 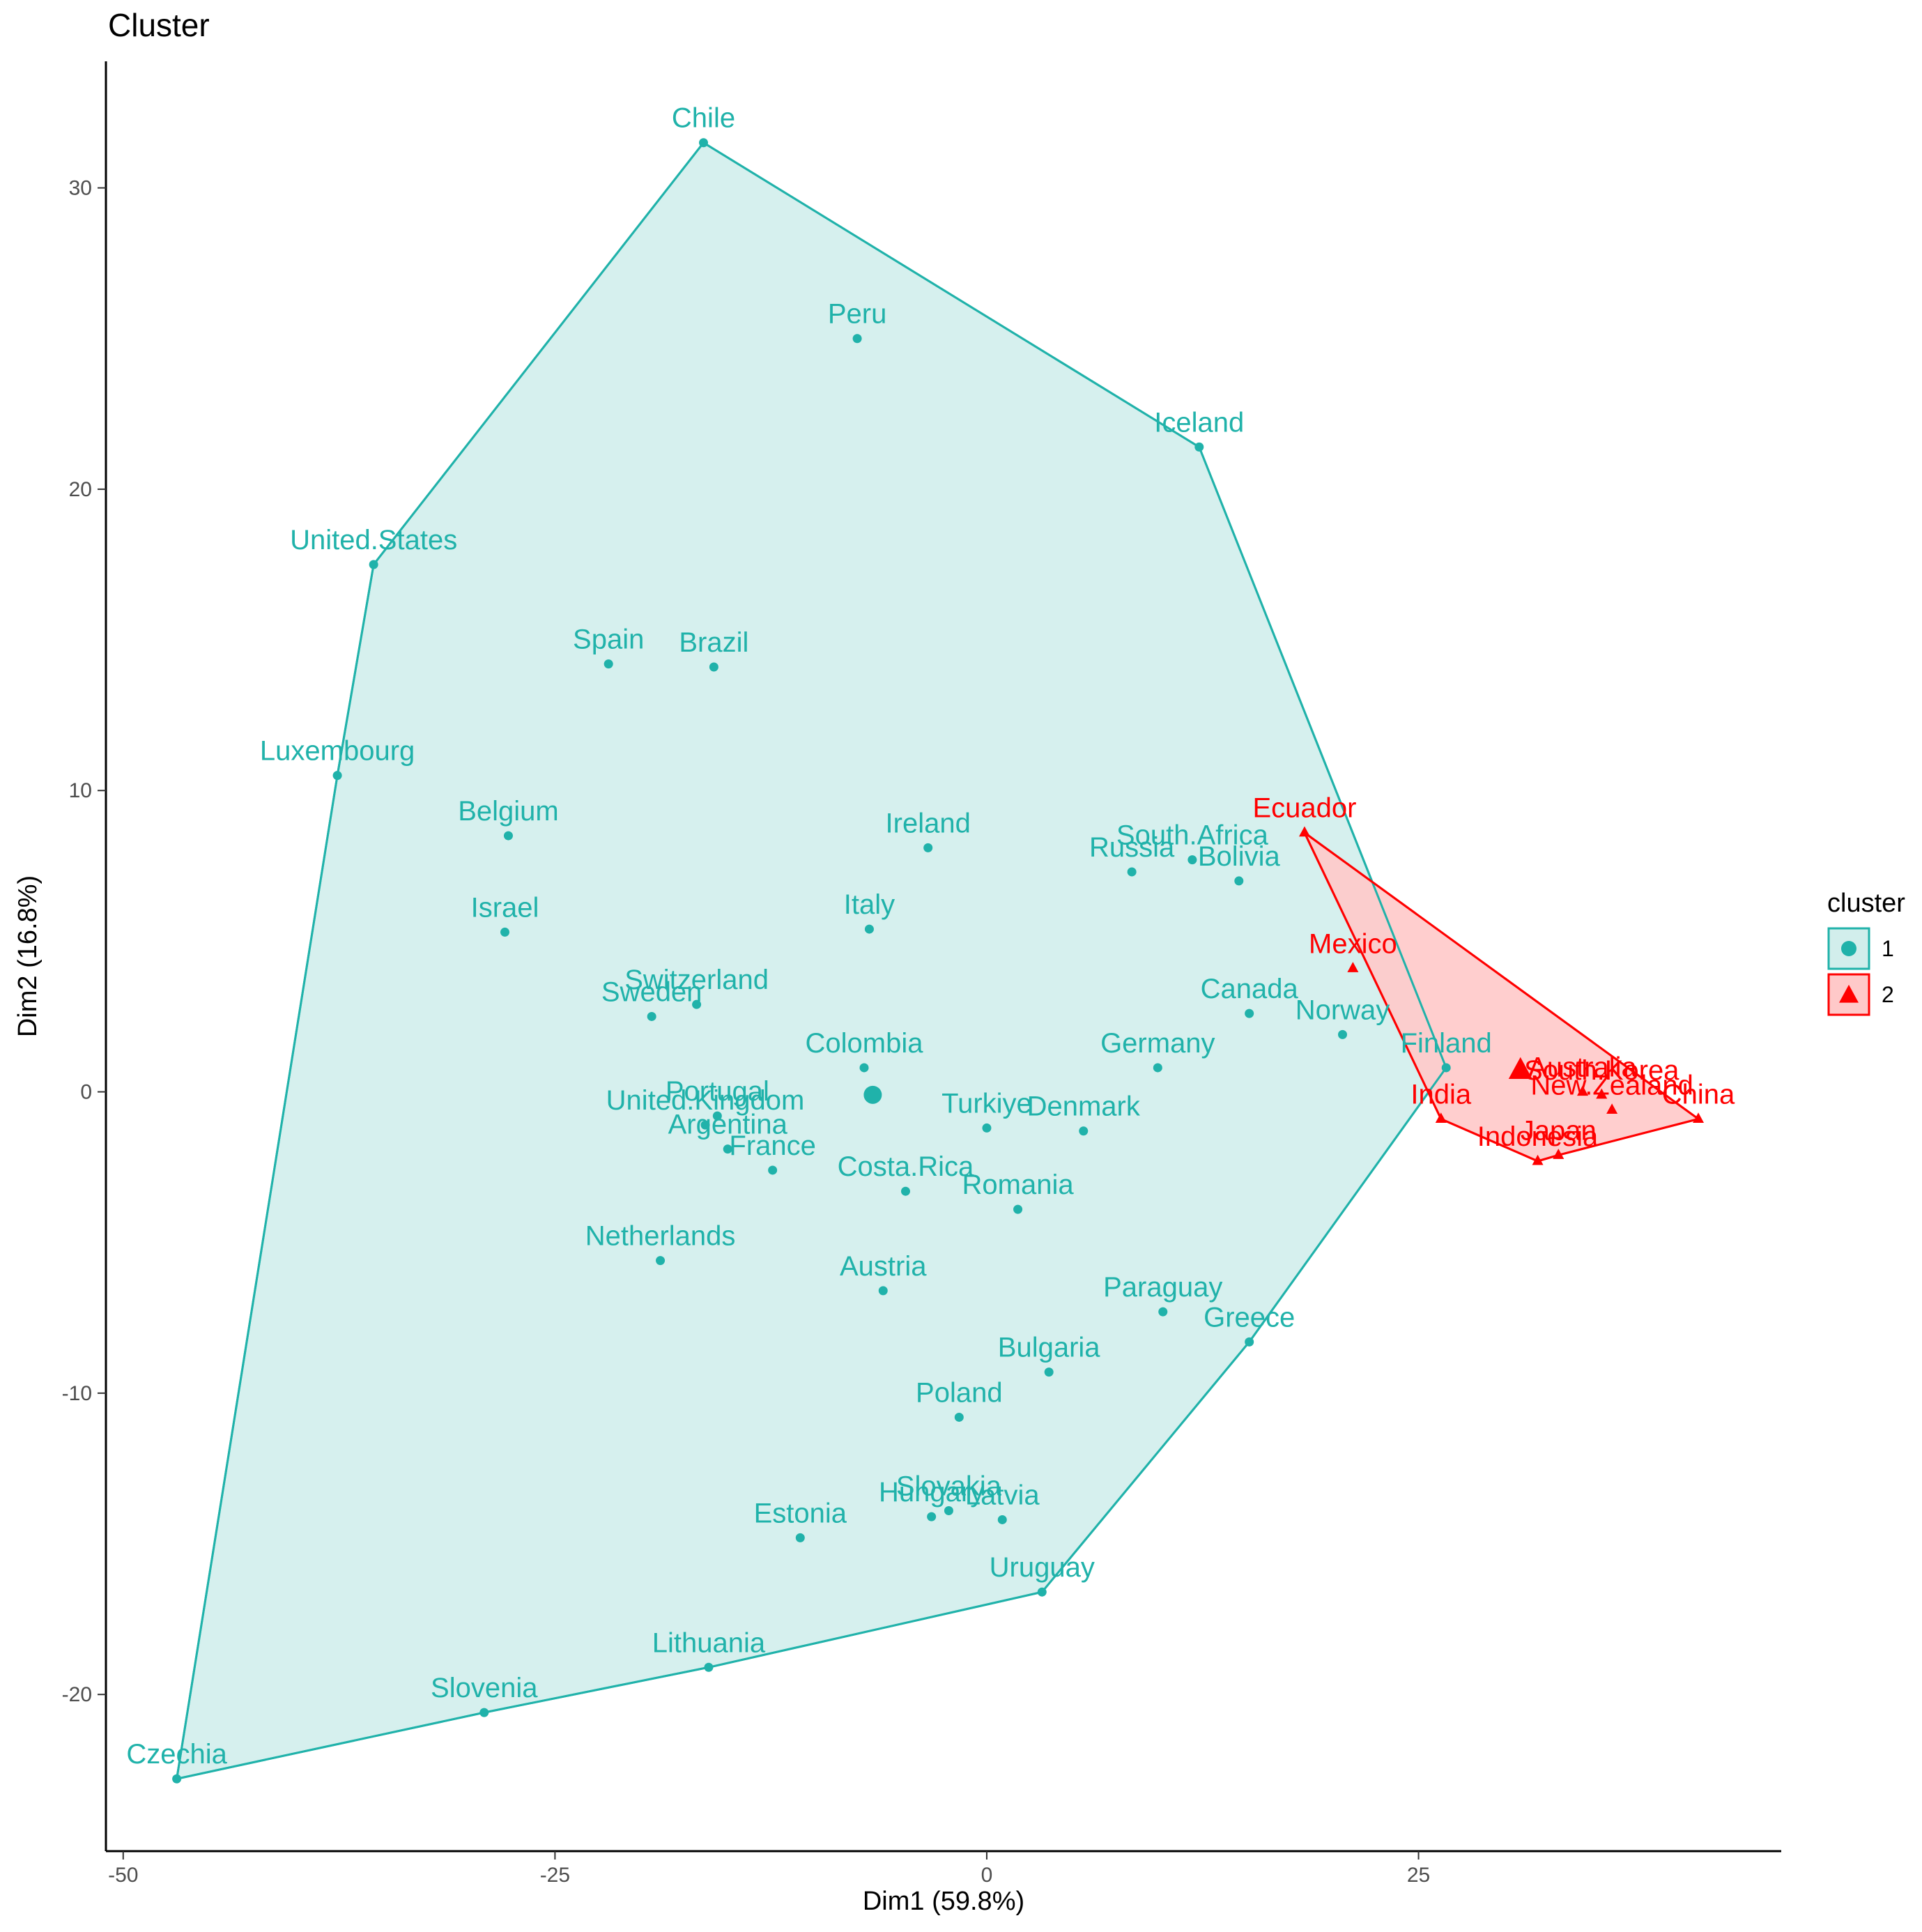 What do you see at coordinates (555, 1875) in the screenshot?
I see `x-tick-label: -25` at bounding box center [555, 1875].